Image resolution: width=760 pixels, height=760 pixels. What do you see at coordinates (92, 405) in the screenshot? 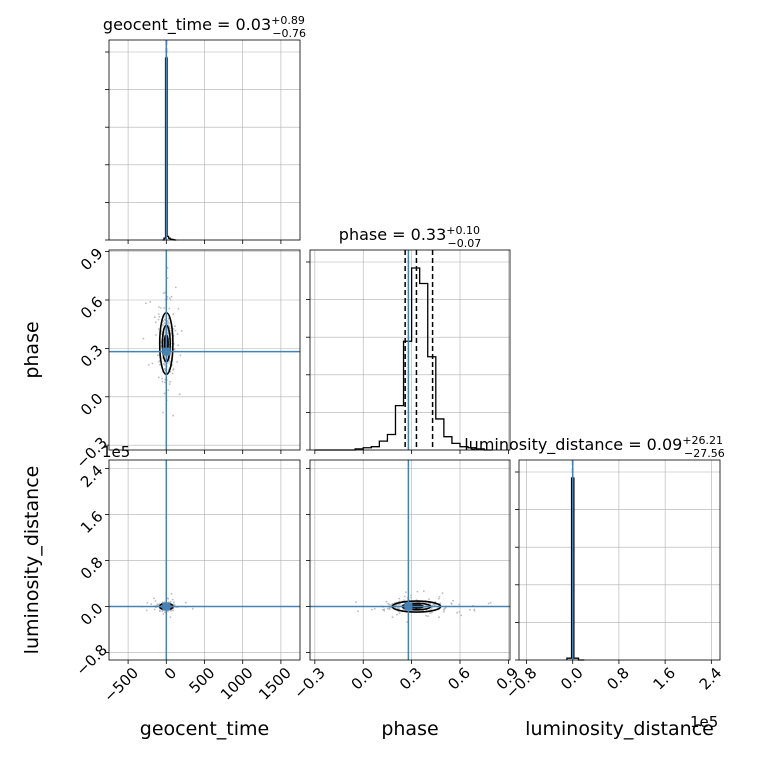
I see `ytick-label-phase-1: 0.0` at bounding box center [92, 405].